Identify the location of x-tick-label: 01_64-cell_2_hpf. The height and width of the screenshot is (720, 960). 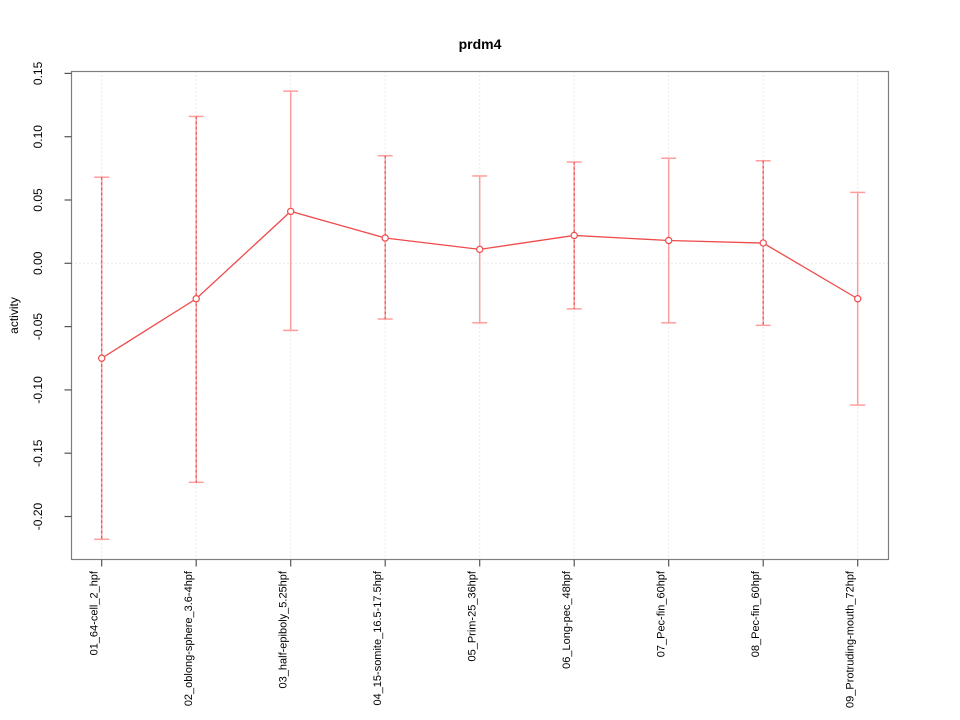
(95, 612).